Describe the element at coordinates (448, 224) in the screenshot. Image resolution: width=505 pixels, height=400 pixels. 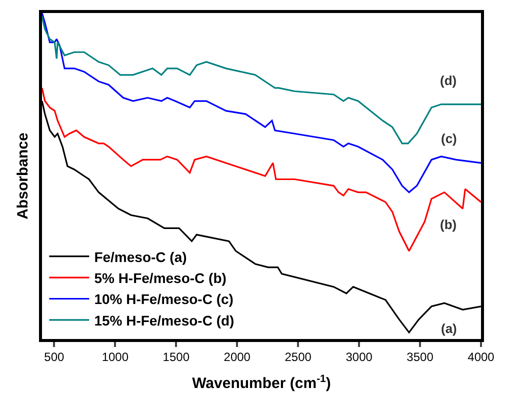
I see `annotation: (b)` at that location.